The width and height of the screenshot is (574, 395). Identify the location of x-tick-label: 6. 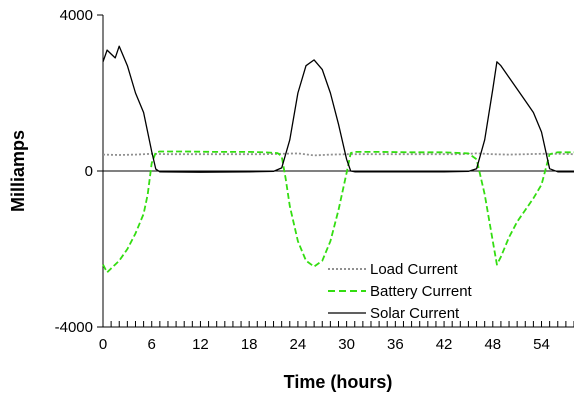
(152, 344).